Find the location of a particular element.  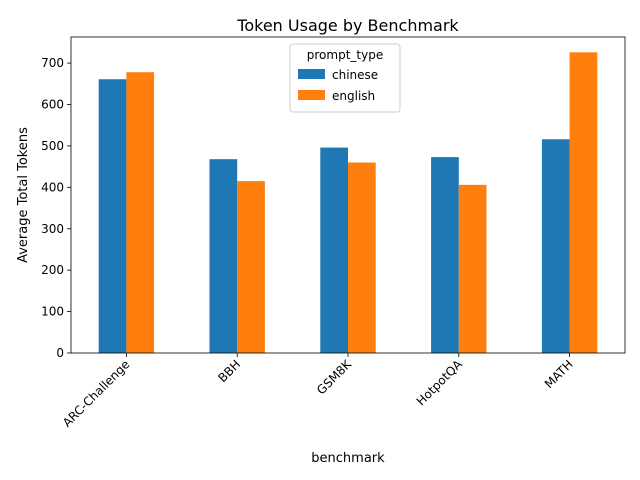

x-tick-label: GSM8K is located at coordinates (334, 376).